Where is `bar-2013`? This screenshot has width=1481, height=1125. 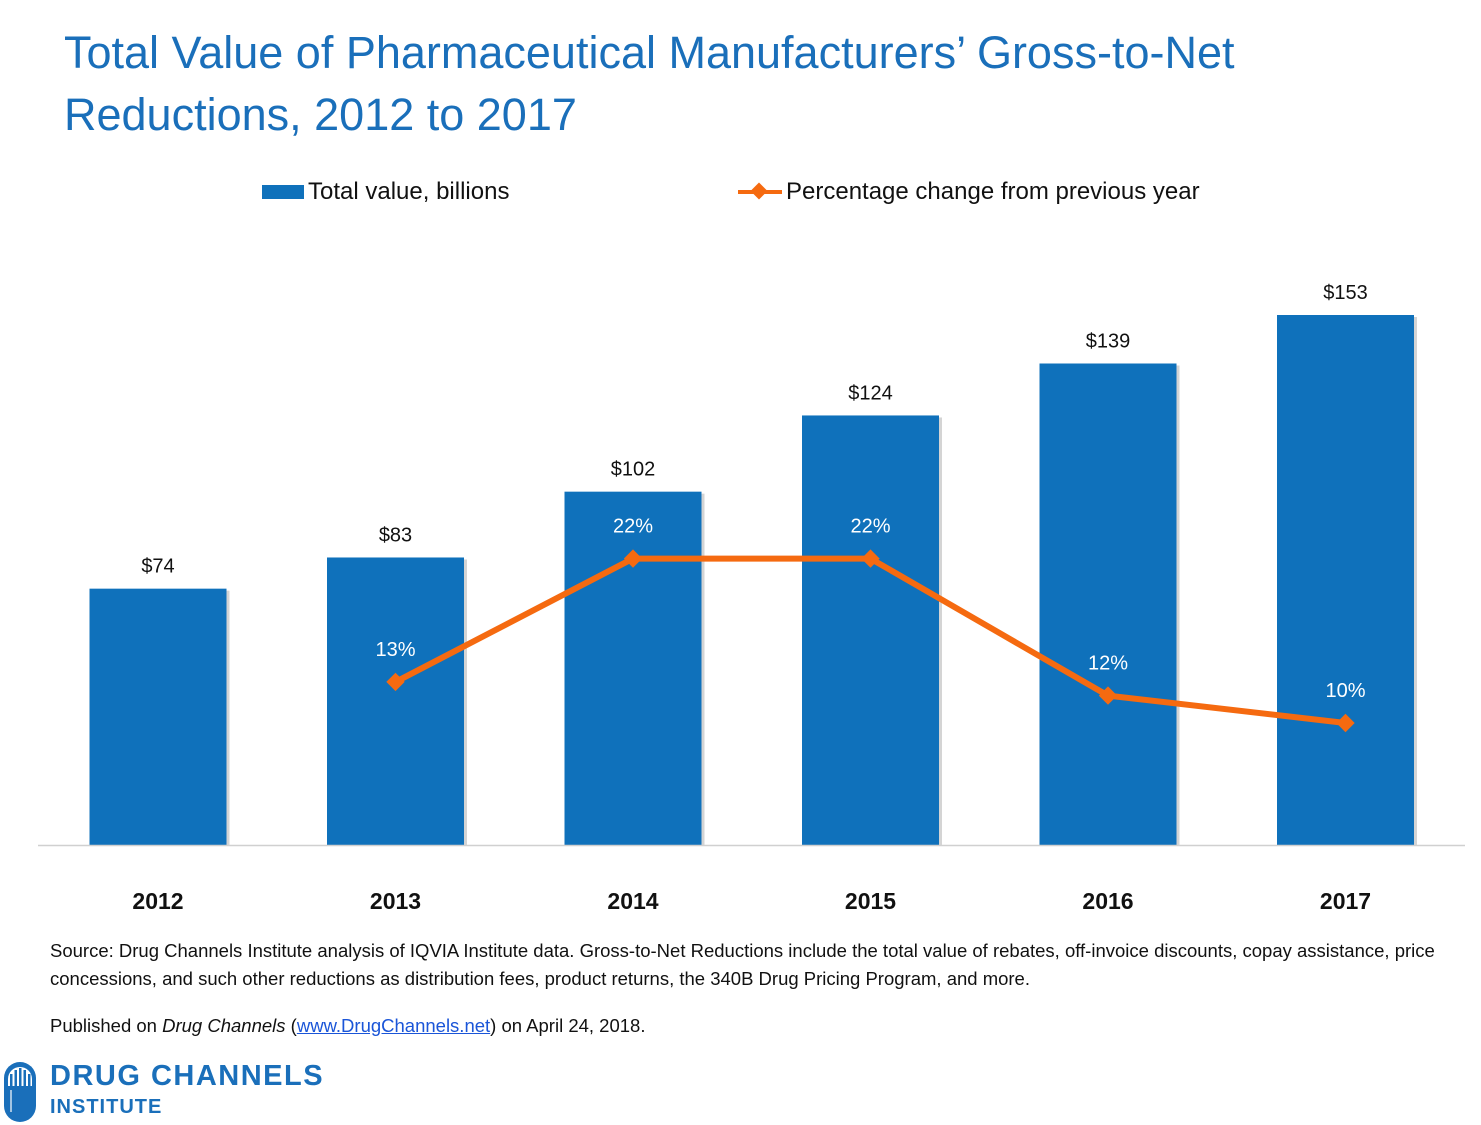 bar-2013 is located at coordinates (395, 701).